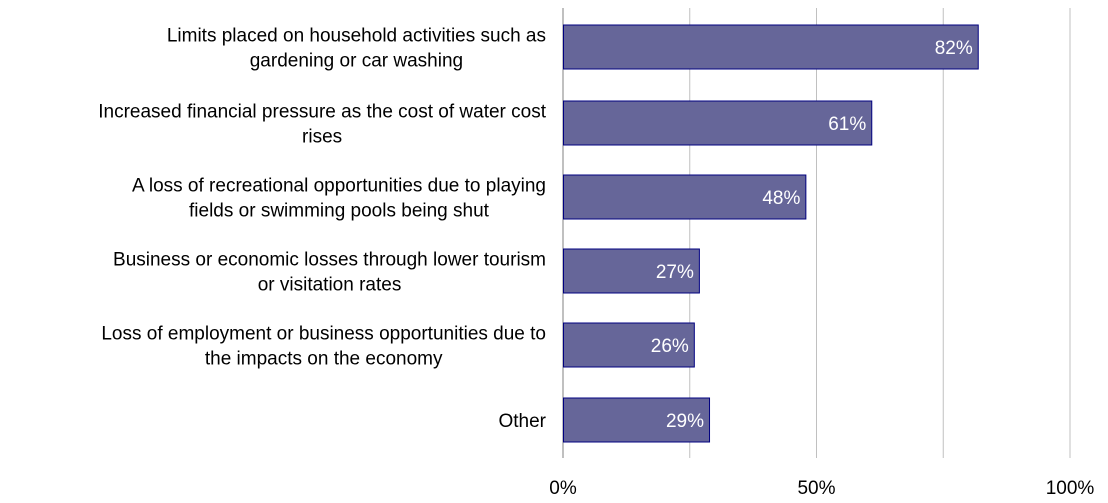 The height and width of the screenshot is (503, 1108). I want to click on category-label-1-line-2: gardening or car washing, so click(356, 61).